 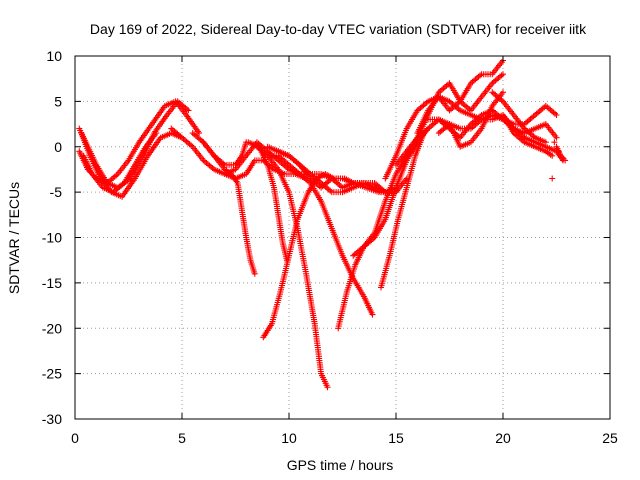 What do you see at coordinates (344, 438) in the screenshot?
I see `x-tick-labels: 0 5 10 15 20 25` at bounding box center [344, 438].